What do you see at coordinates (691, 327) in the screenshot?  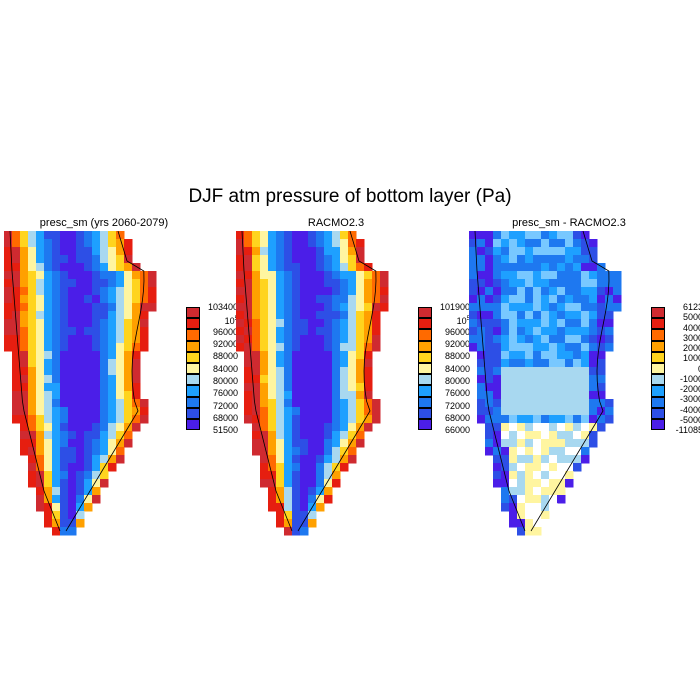 I see `colorbar-label: 4000` at bounding box center [691, 327].